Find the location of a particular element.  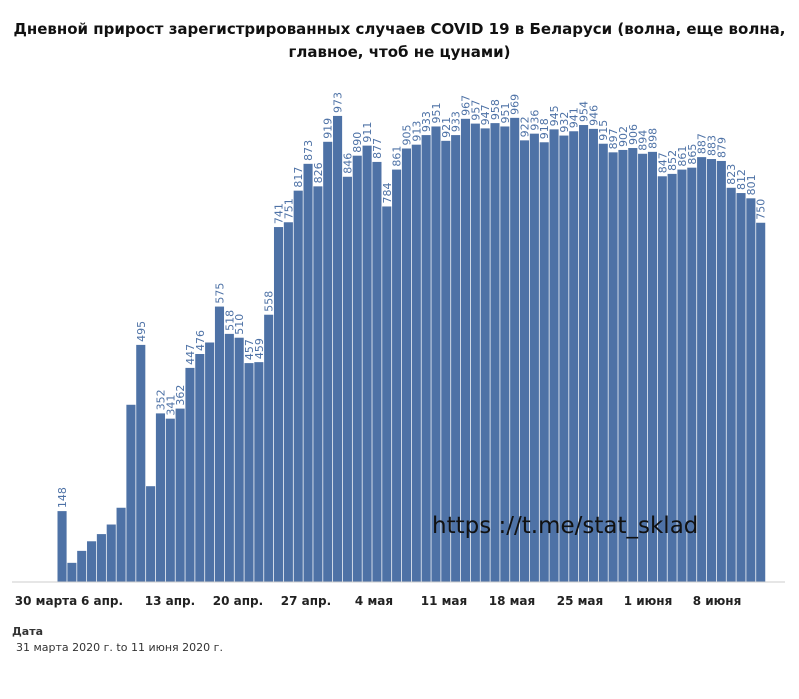

bar-label-14.04: 476 is located at coordinates (200, 340).